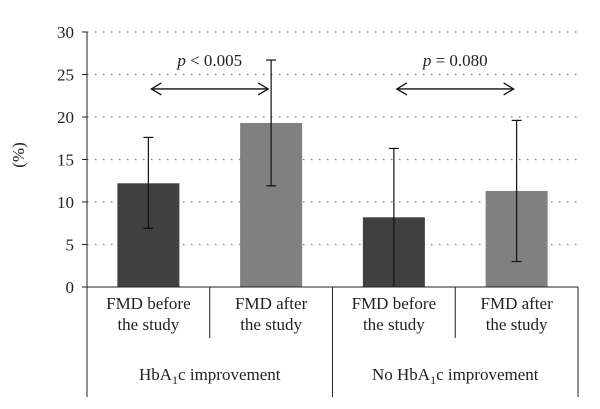  I want to click on y-tick-label: 25, so click(65, 75).